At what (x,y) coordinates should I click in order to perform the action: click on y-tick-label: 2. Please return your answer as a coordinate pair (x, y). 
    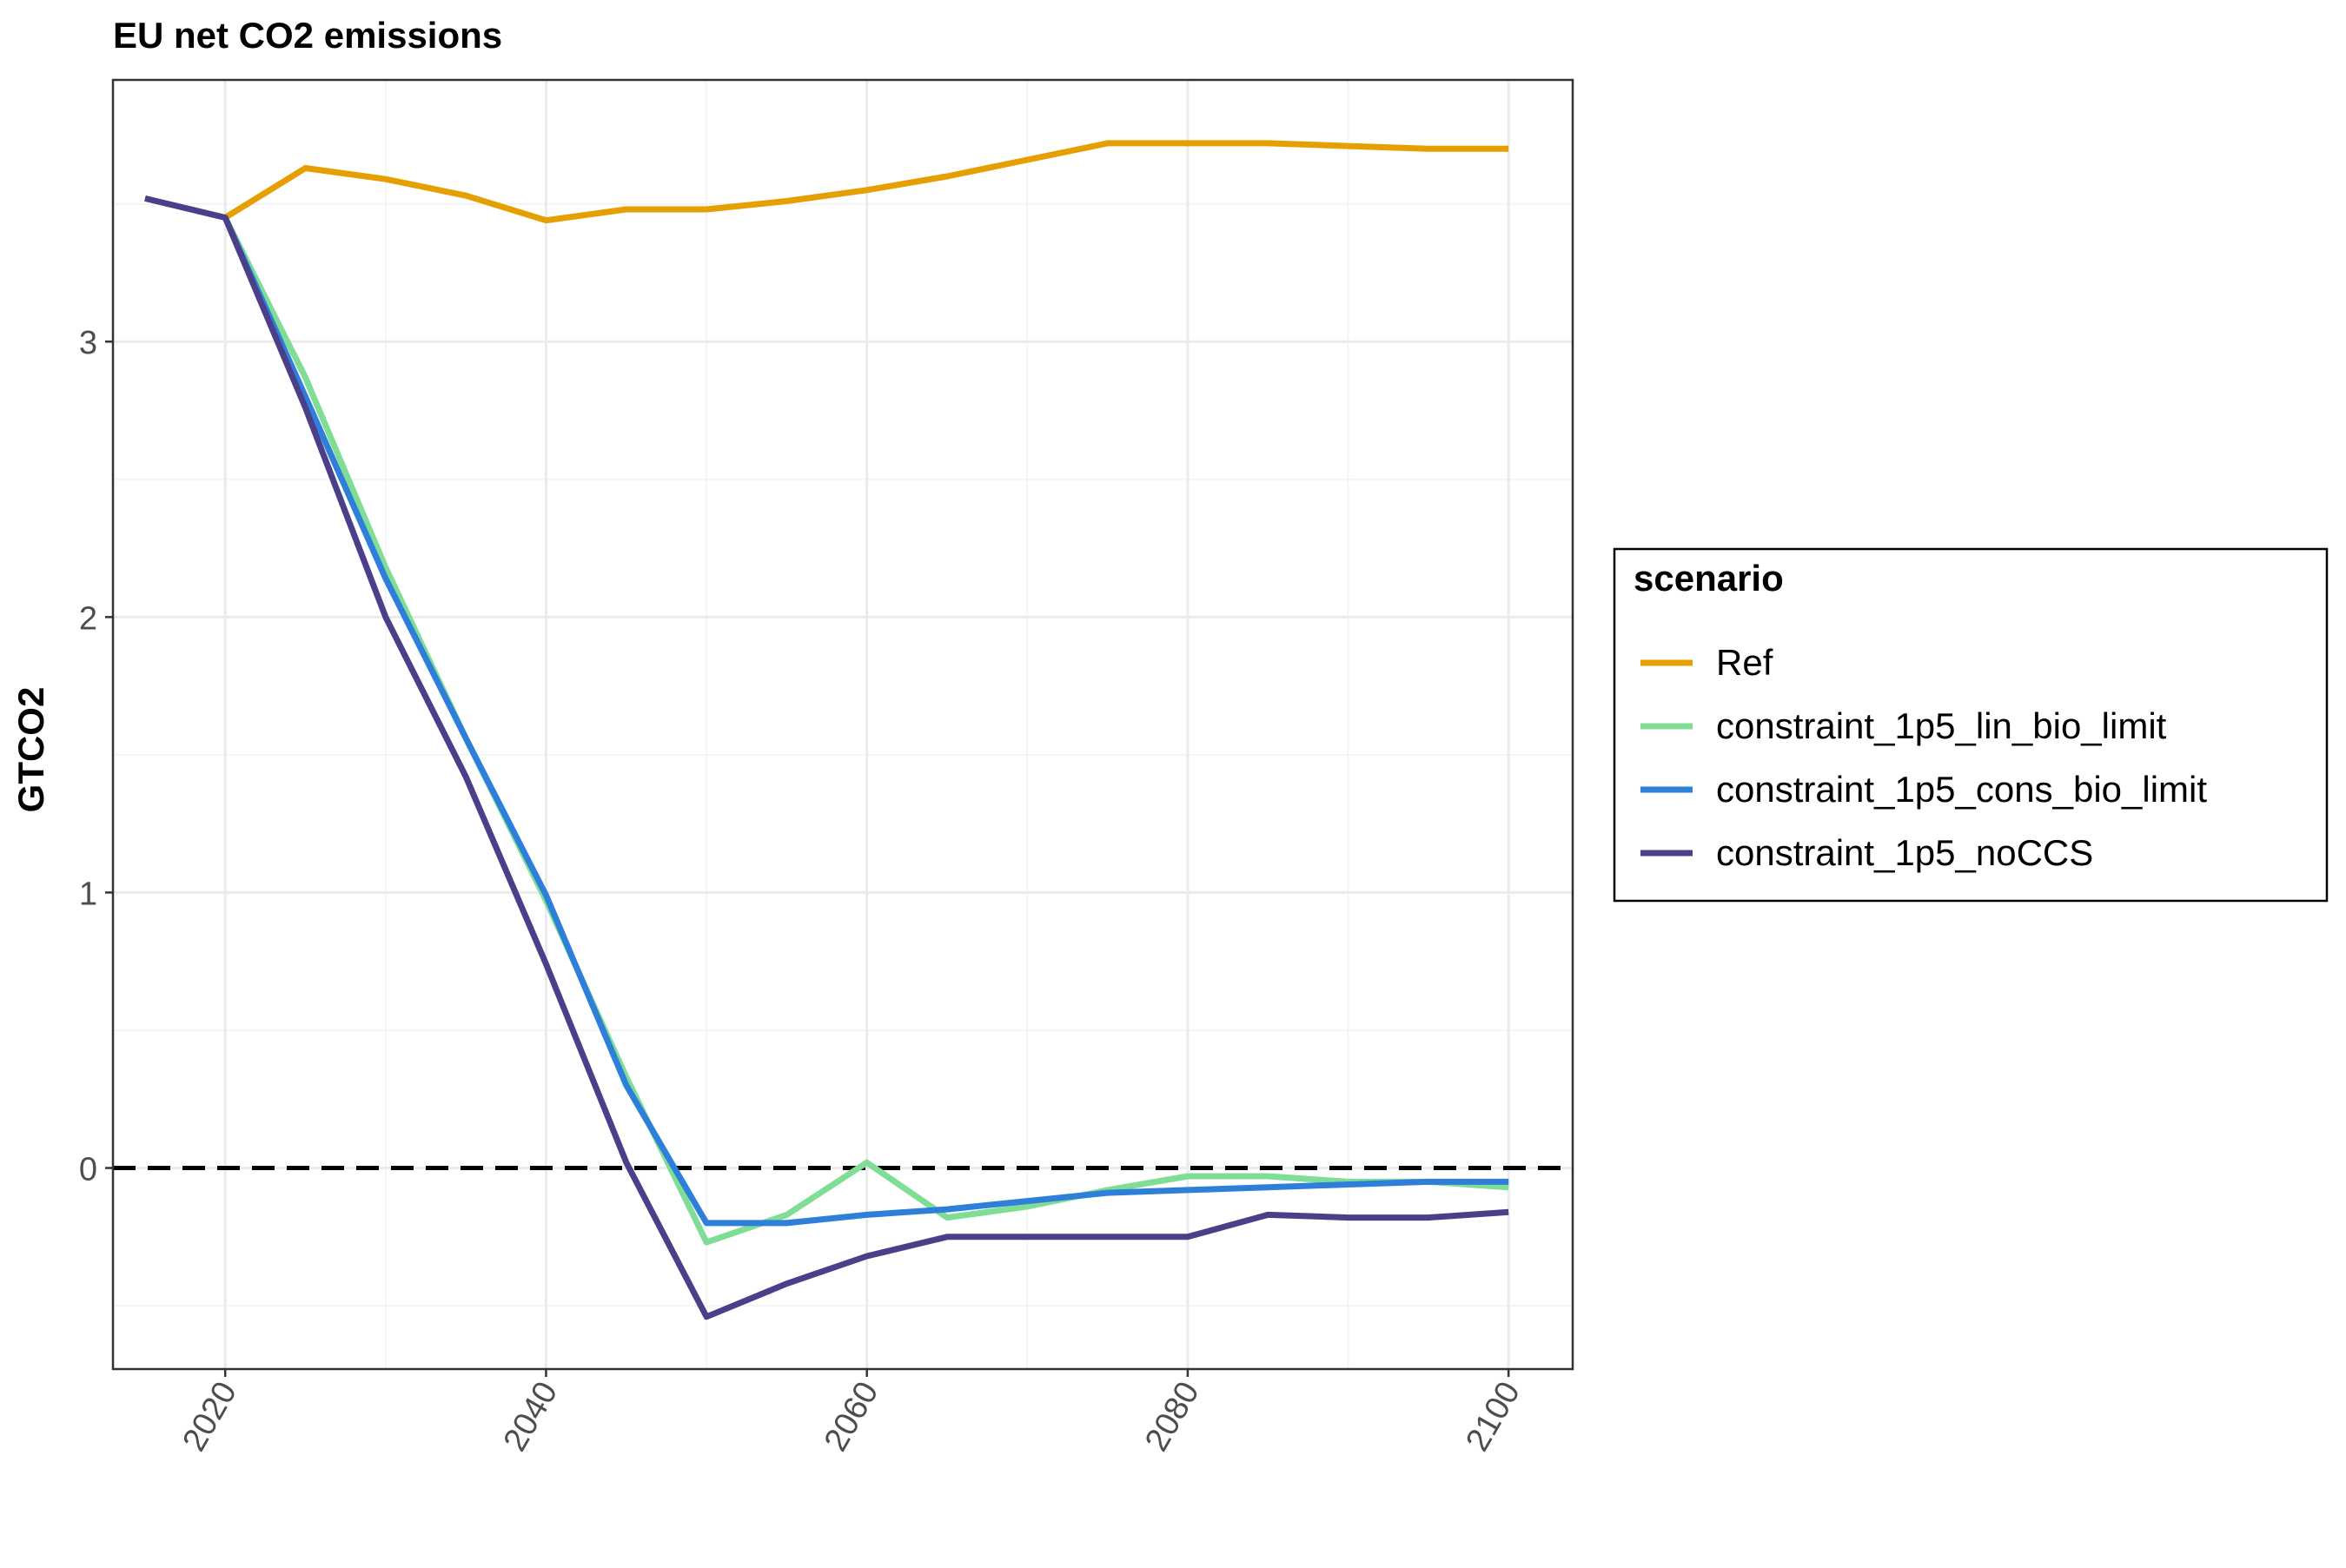
    Looking at the image, I should click on (88, 618).